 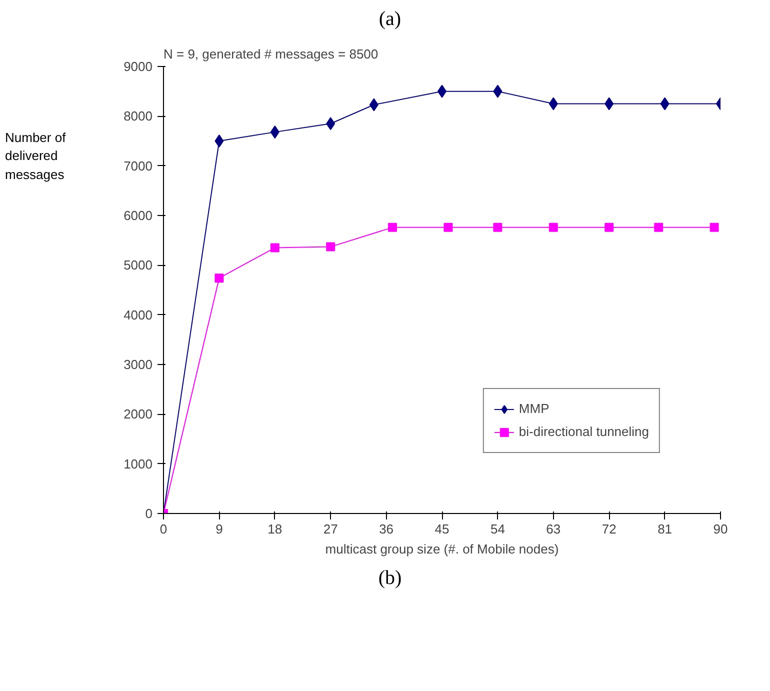 What do you see at coordinates (164, 528) in the screenshot?
I see `x-tick-label: 0` at bounding box center [164, 528].